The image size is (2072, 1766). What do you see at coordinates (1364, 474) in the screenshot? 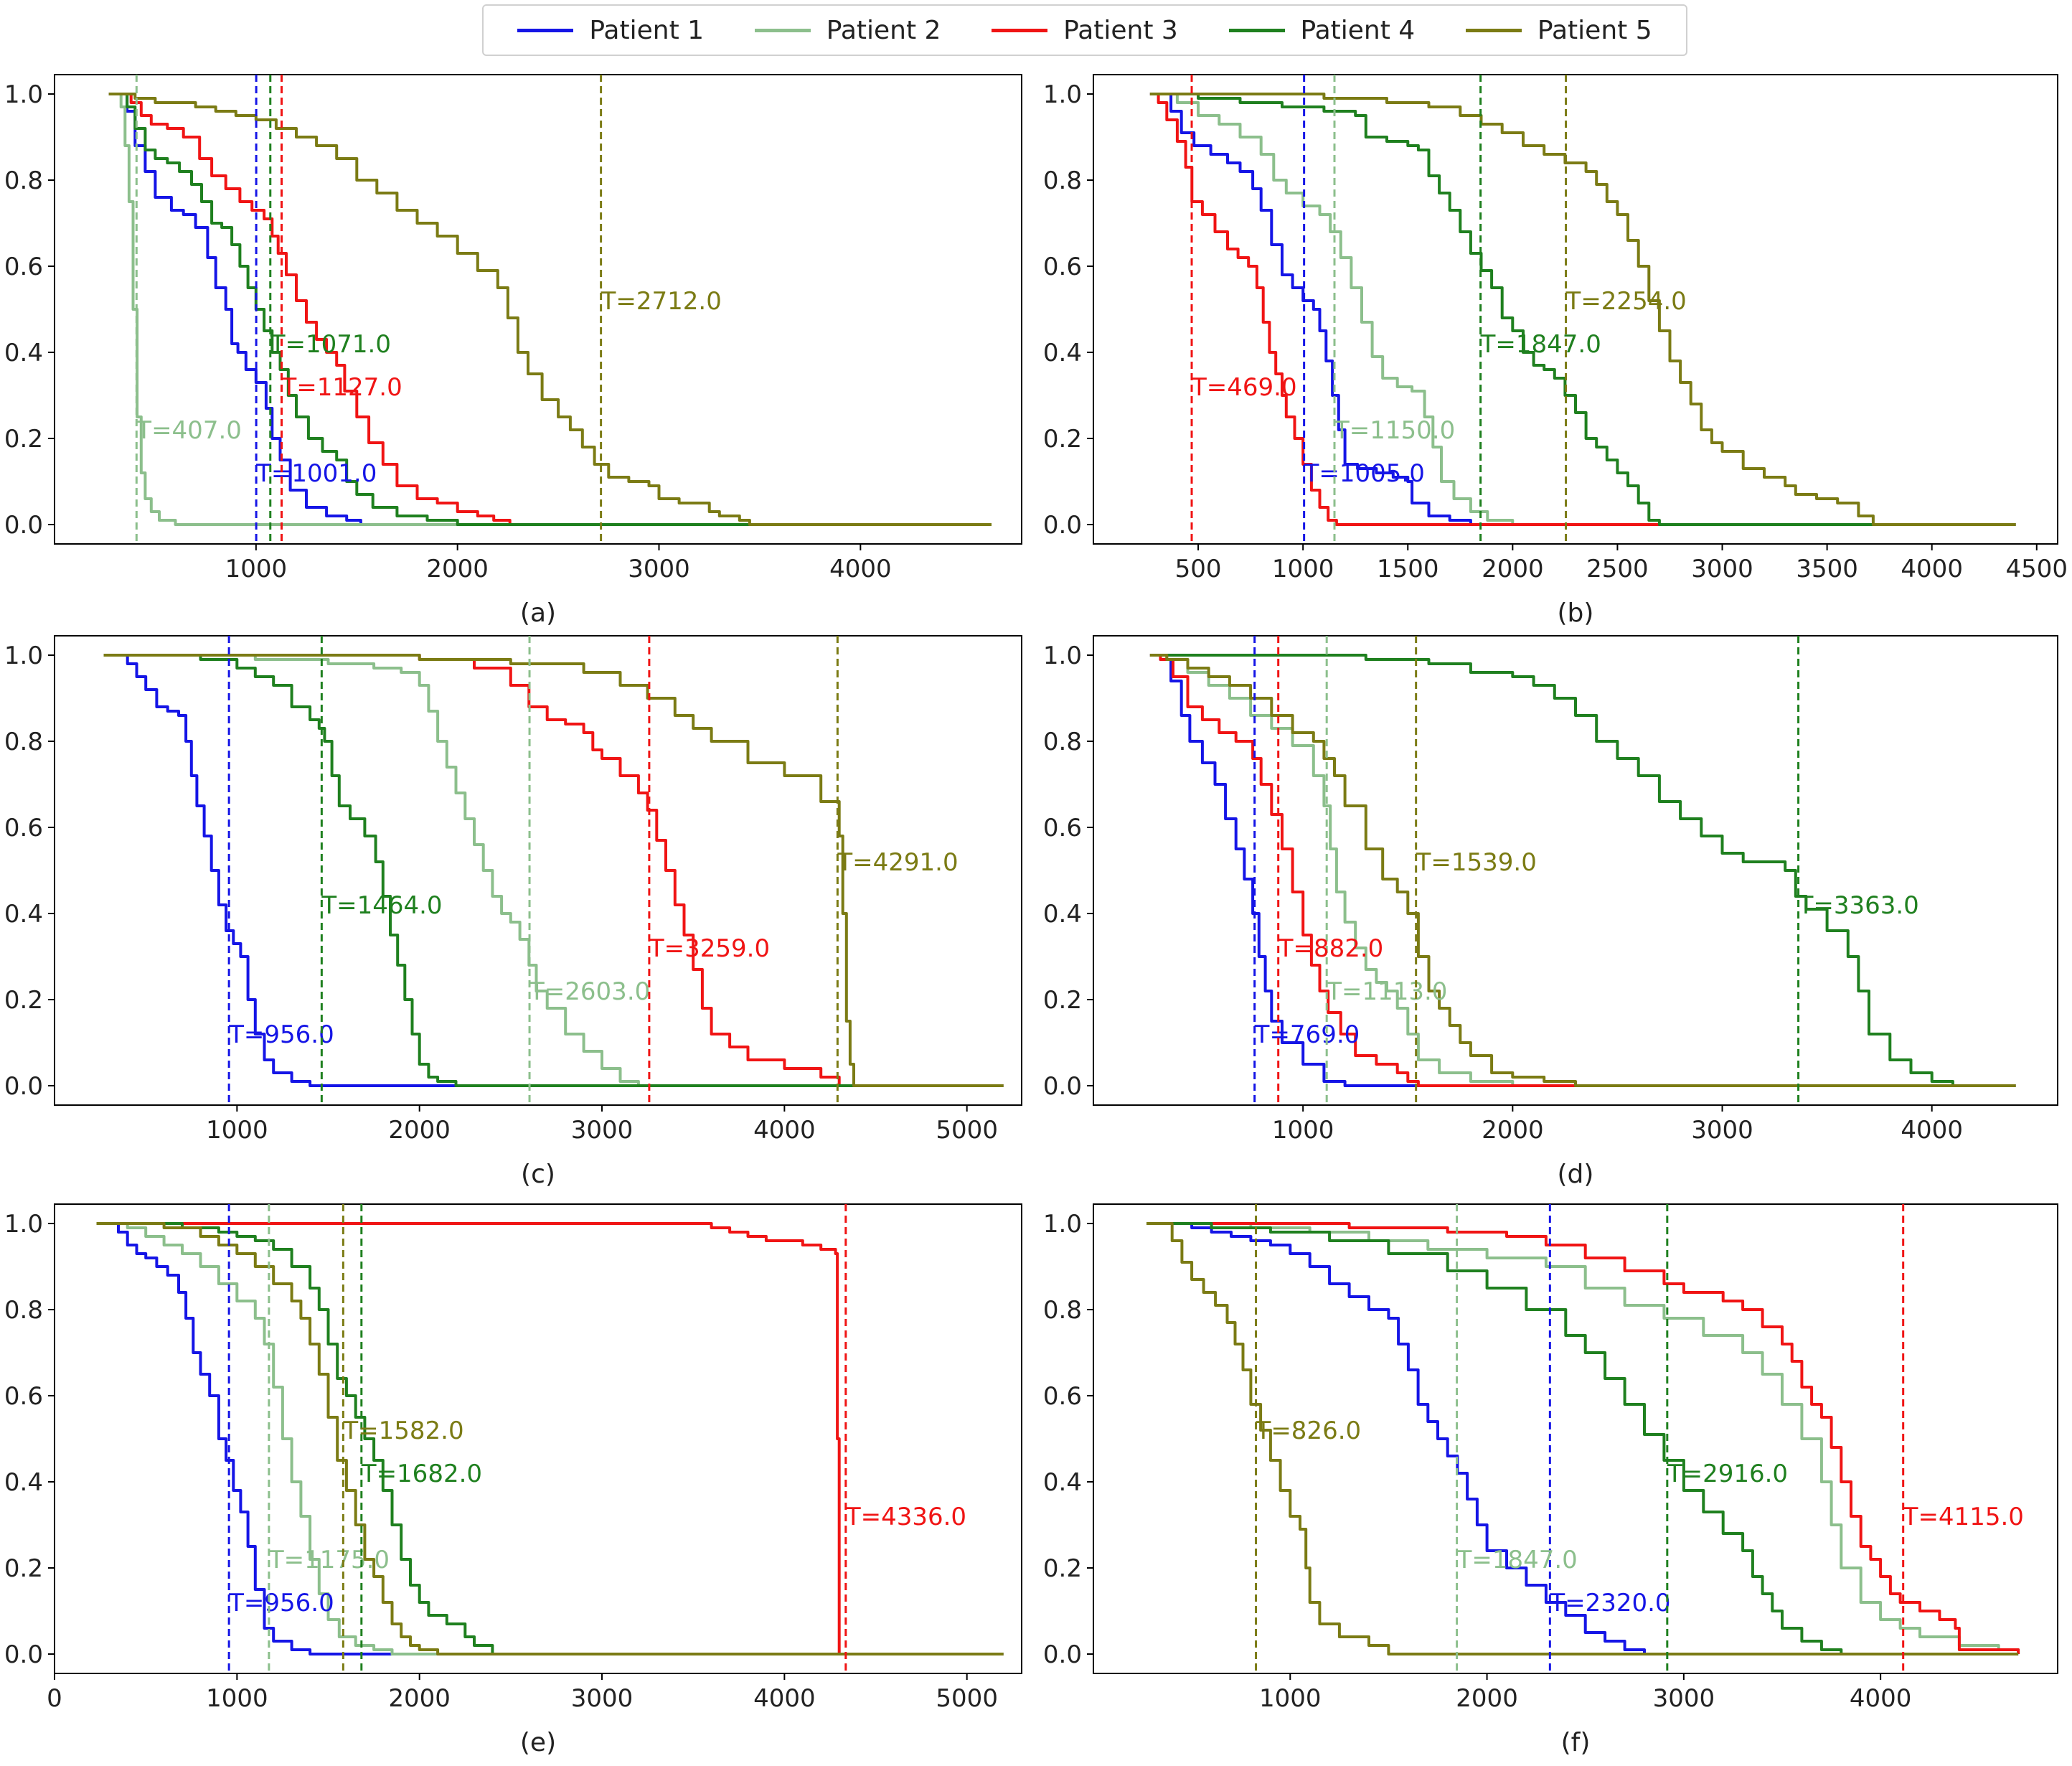
I see `threshold-label: T=1005.0` at bounding box center [1364, 474].